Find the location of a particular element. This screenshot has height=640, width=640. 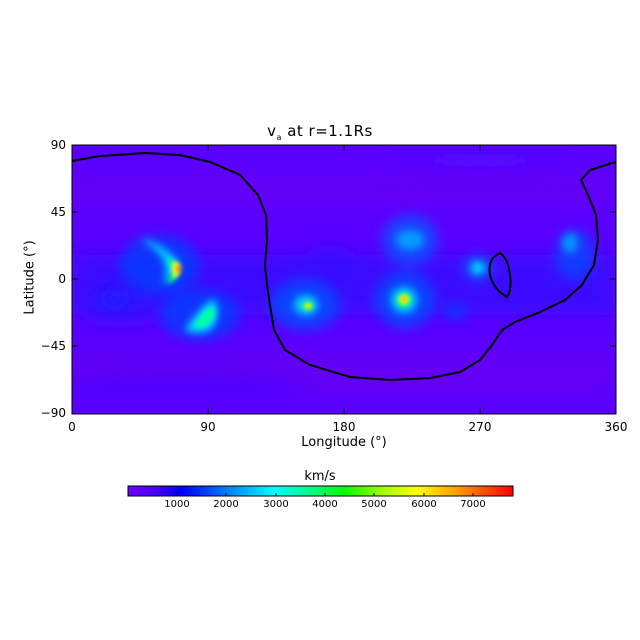

colorbar-ticks is located at coordinates (325, 494).